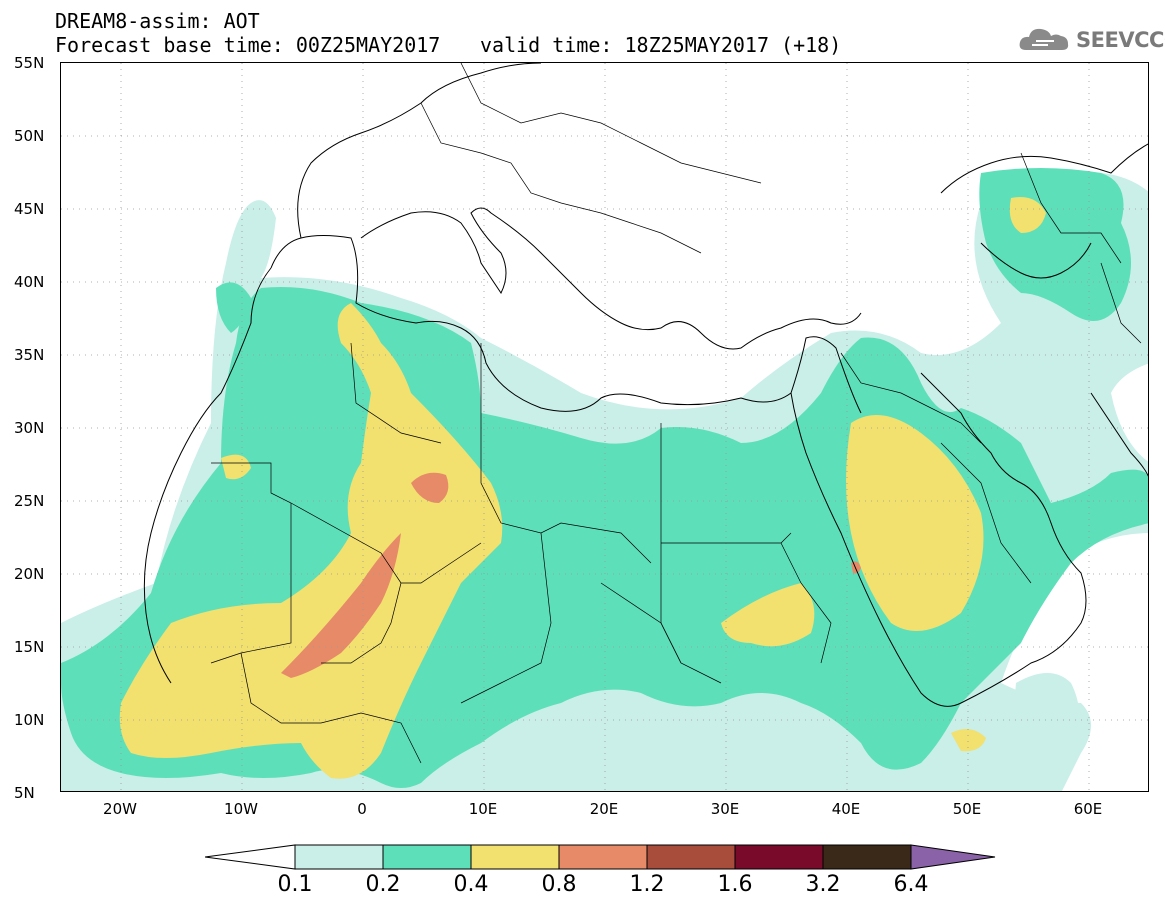  Describe the element at coordinates (967, 809) in the screenshot. I see `lon-label-50e: 50E` at that location.